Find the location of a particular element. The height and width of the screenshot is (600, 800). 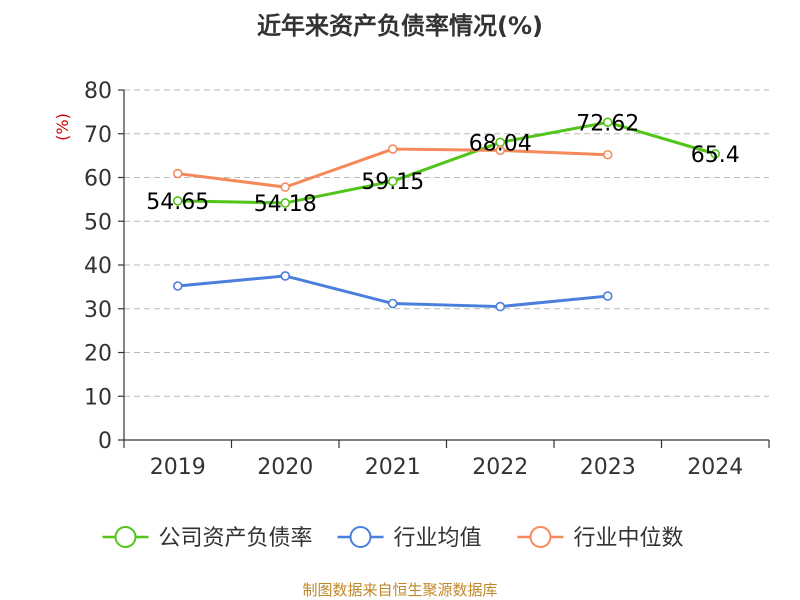

legend: 公司资产负债率 行业均值 行业中位数 is located at coordinates (393, 538).